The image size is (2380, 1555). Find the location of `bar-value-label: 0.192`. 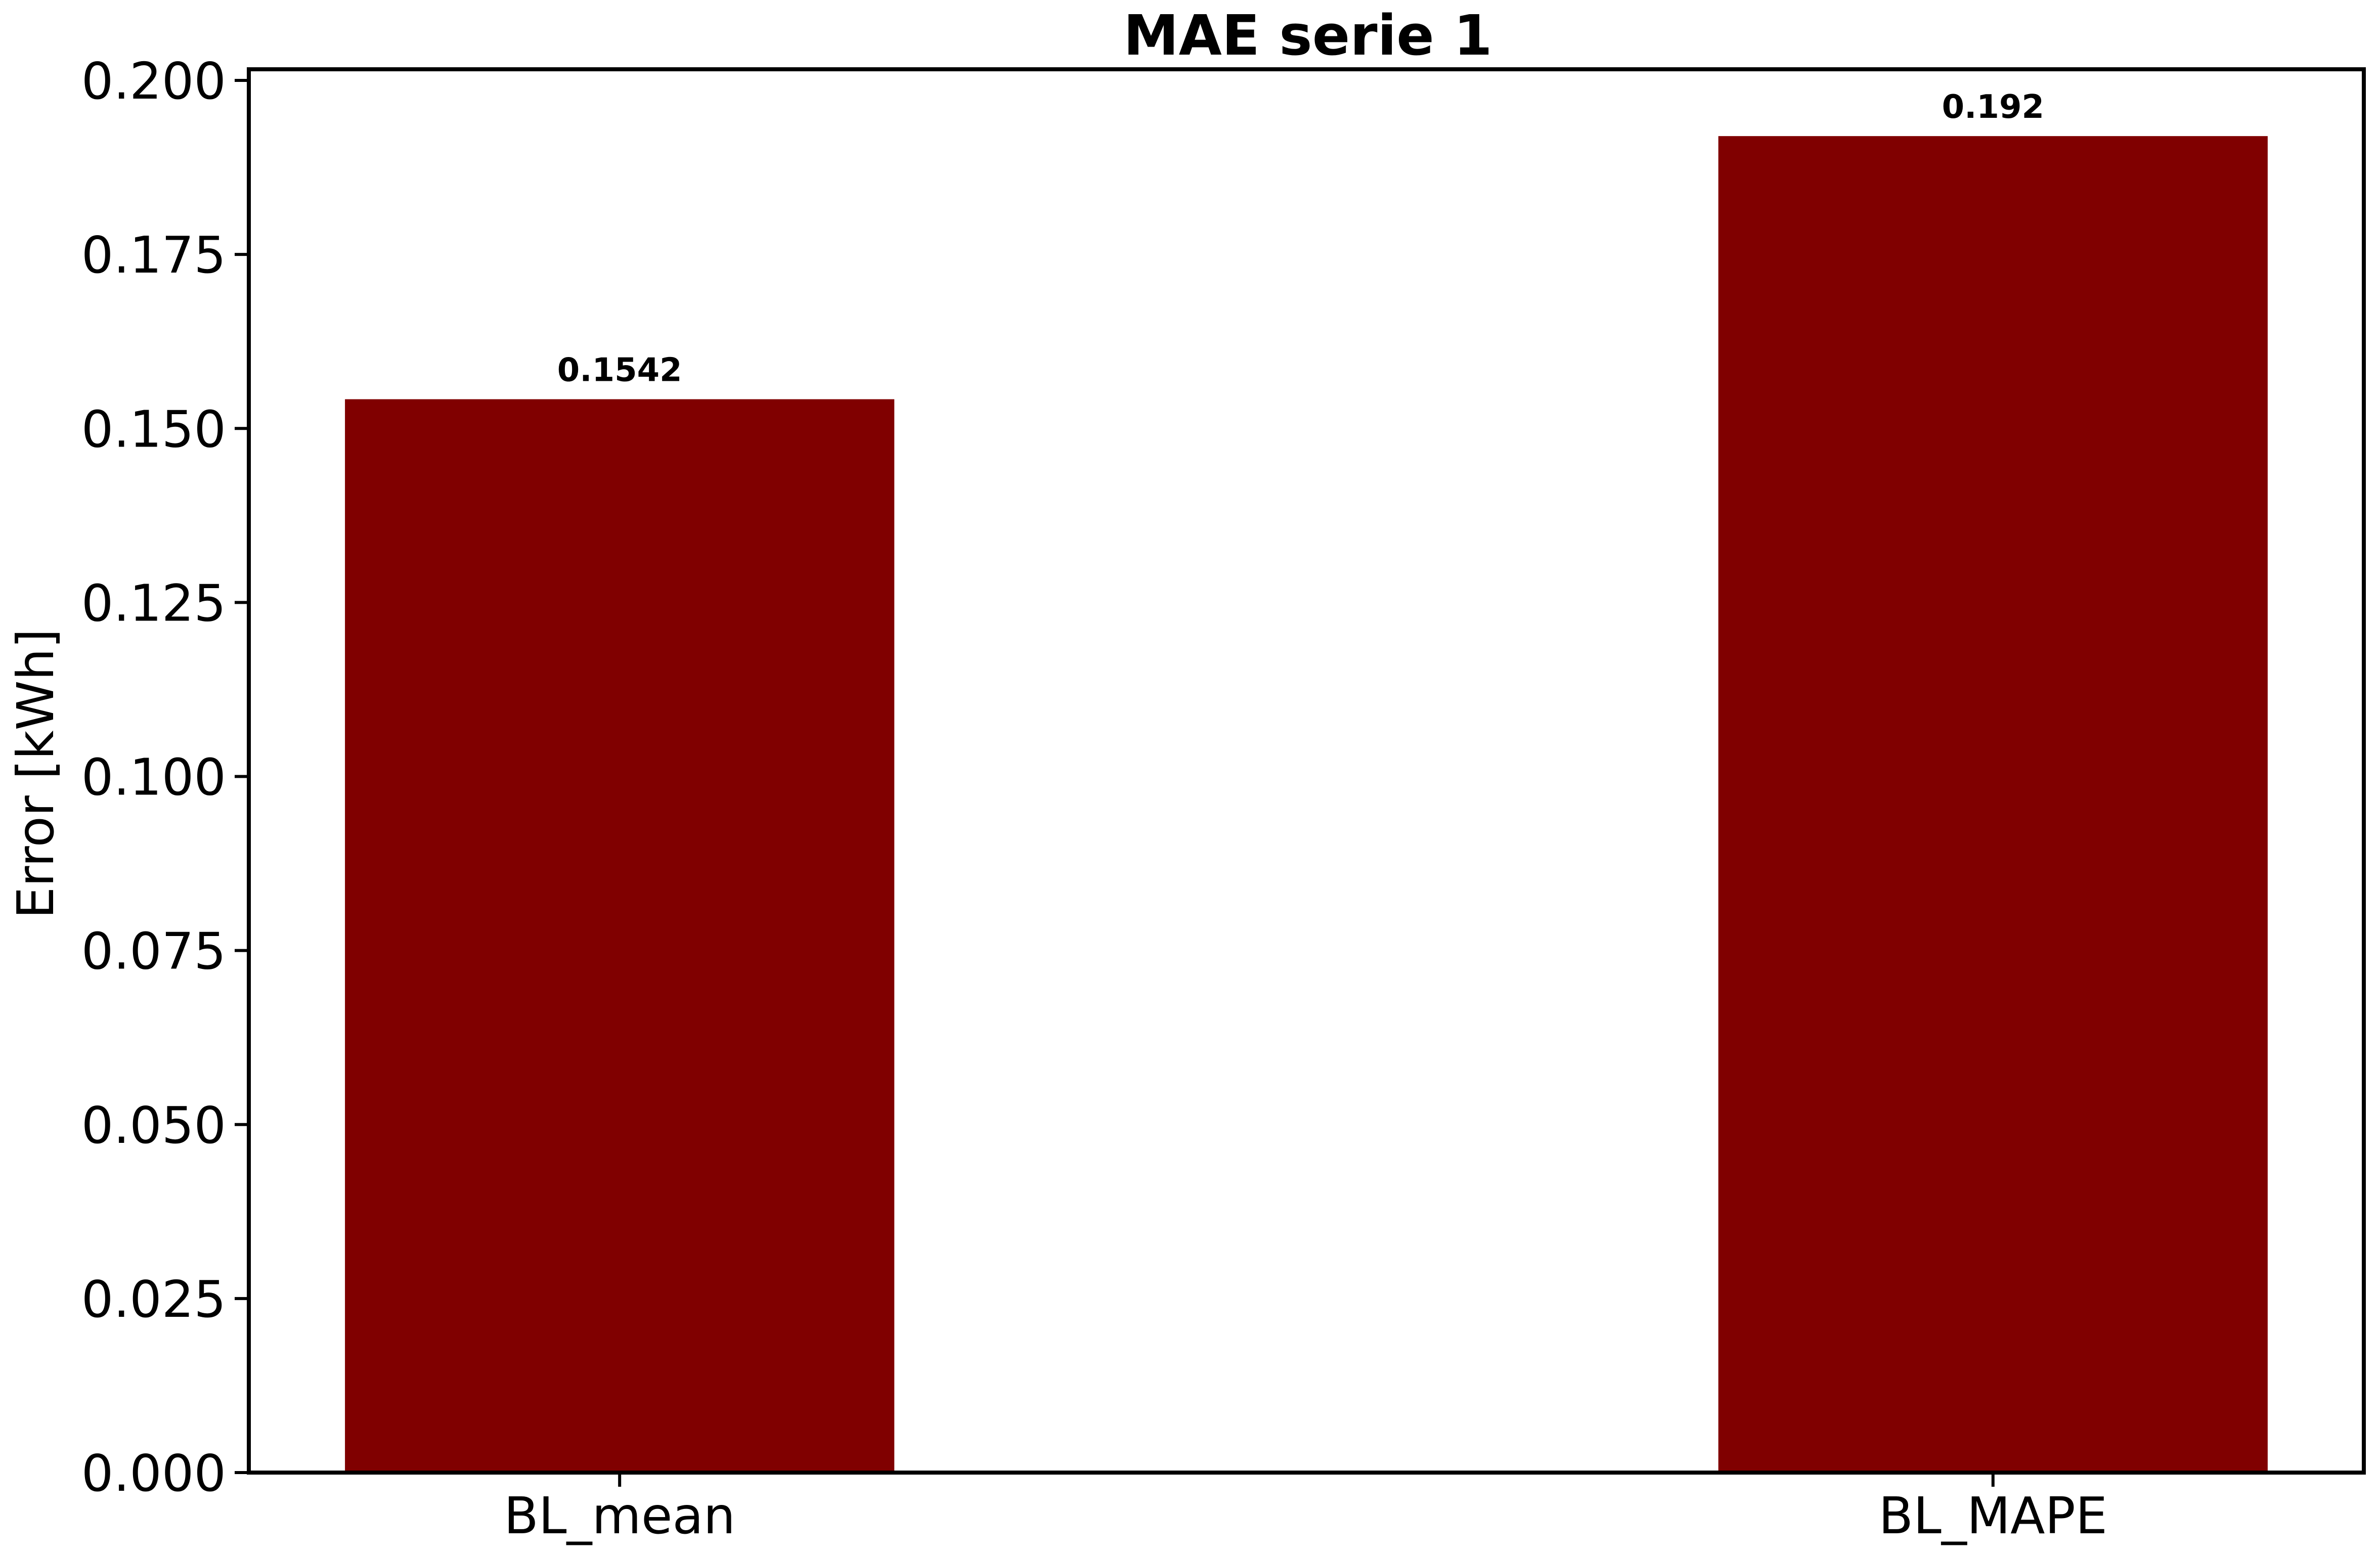

bar-value-label: 0.192 is located at coordinates (1993, 107).